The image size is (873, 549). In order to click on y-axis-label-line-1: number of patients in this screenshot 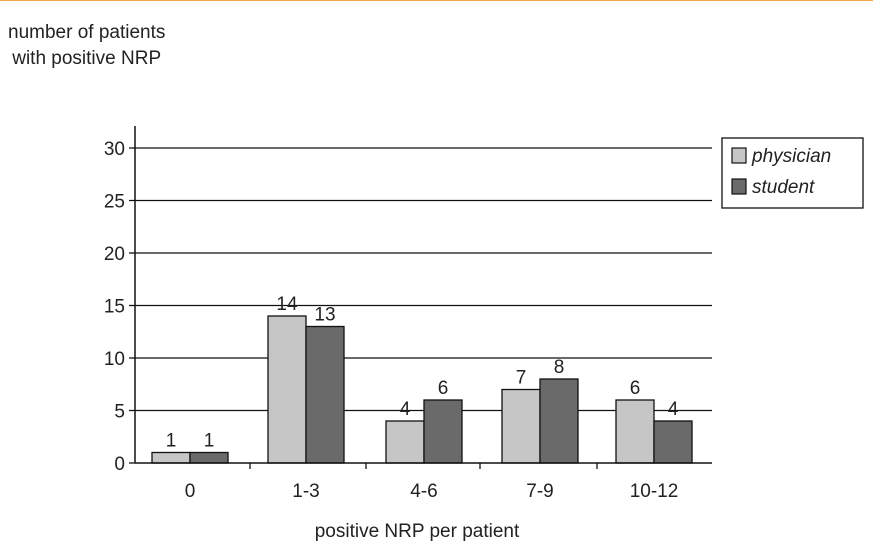, I will do `click(87, 32)`.